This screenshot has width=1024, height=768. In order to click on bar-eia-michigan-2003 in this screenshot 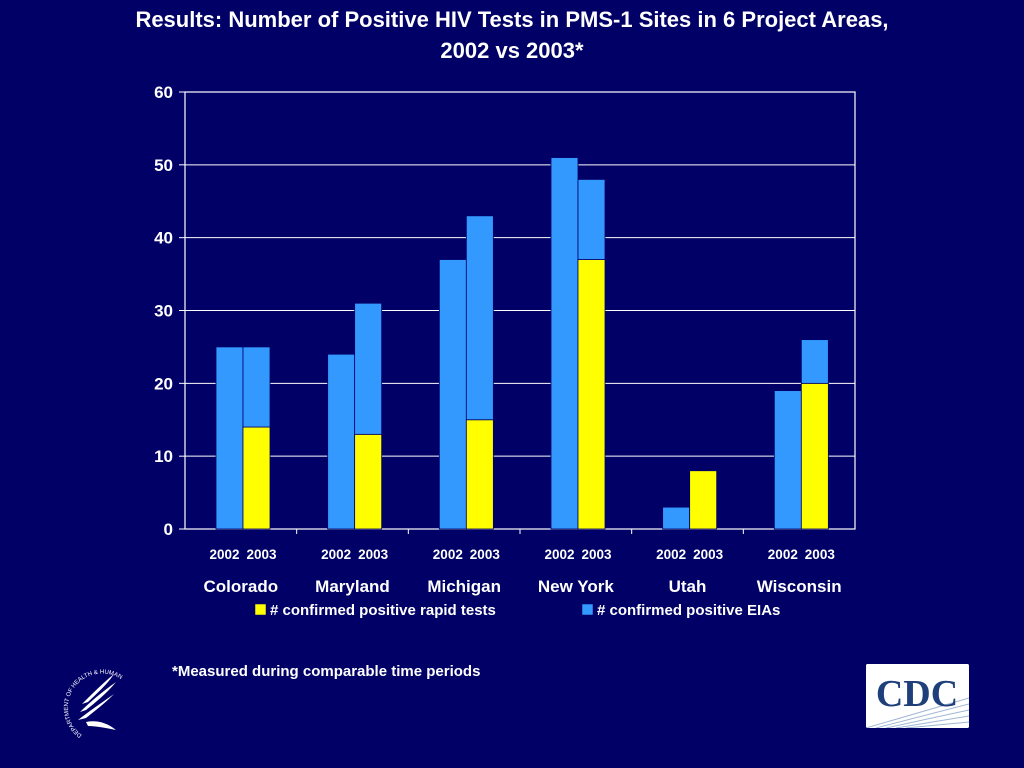, I will do `click(479, 318)`.